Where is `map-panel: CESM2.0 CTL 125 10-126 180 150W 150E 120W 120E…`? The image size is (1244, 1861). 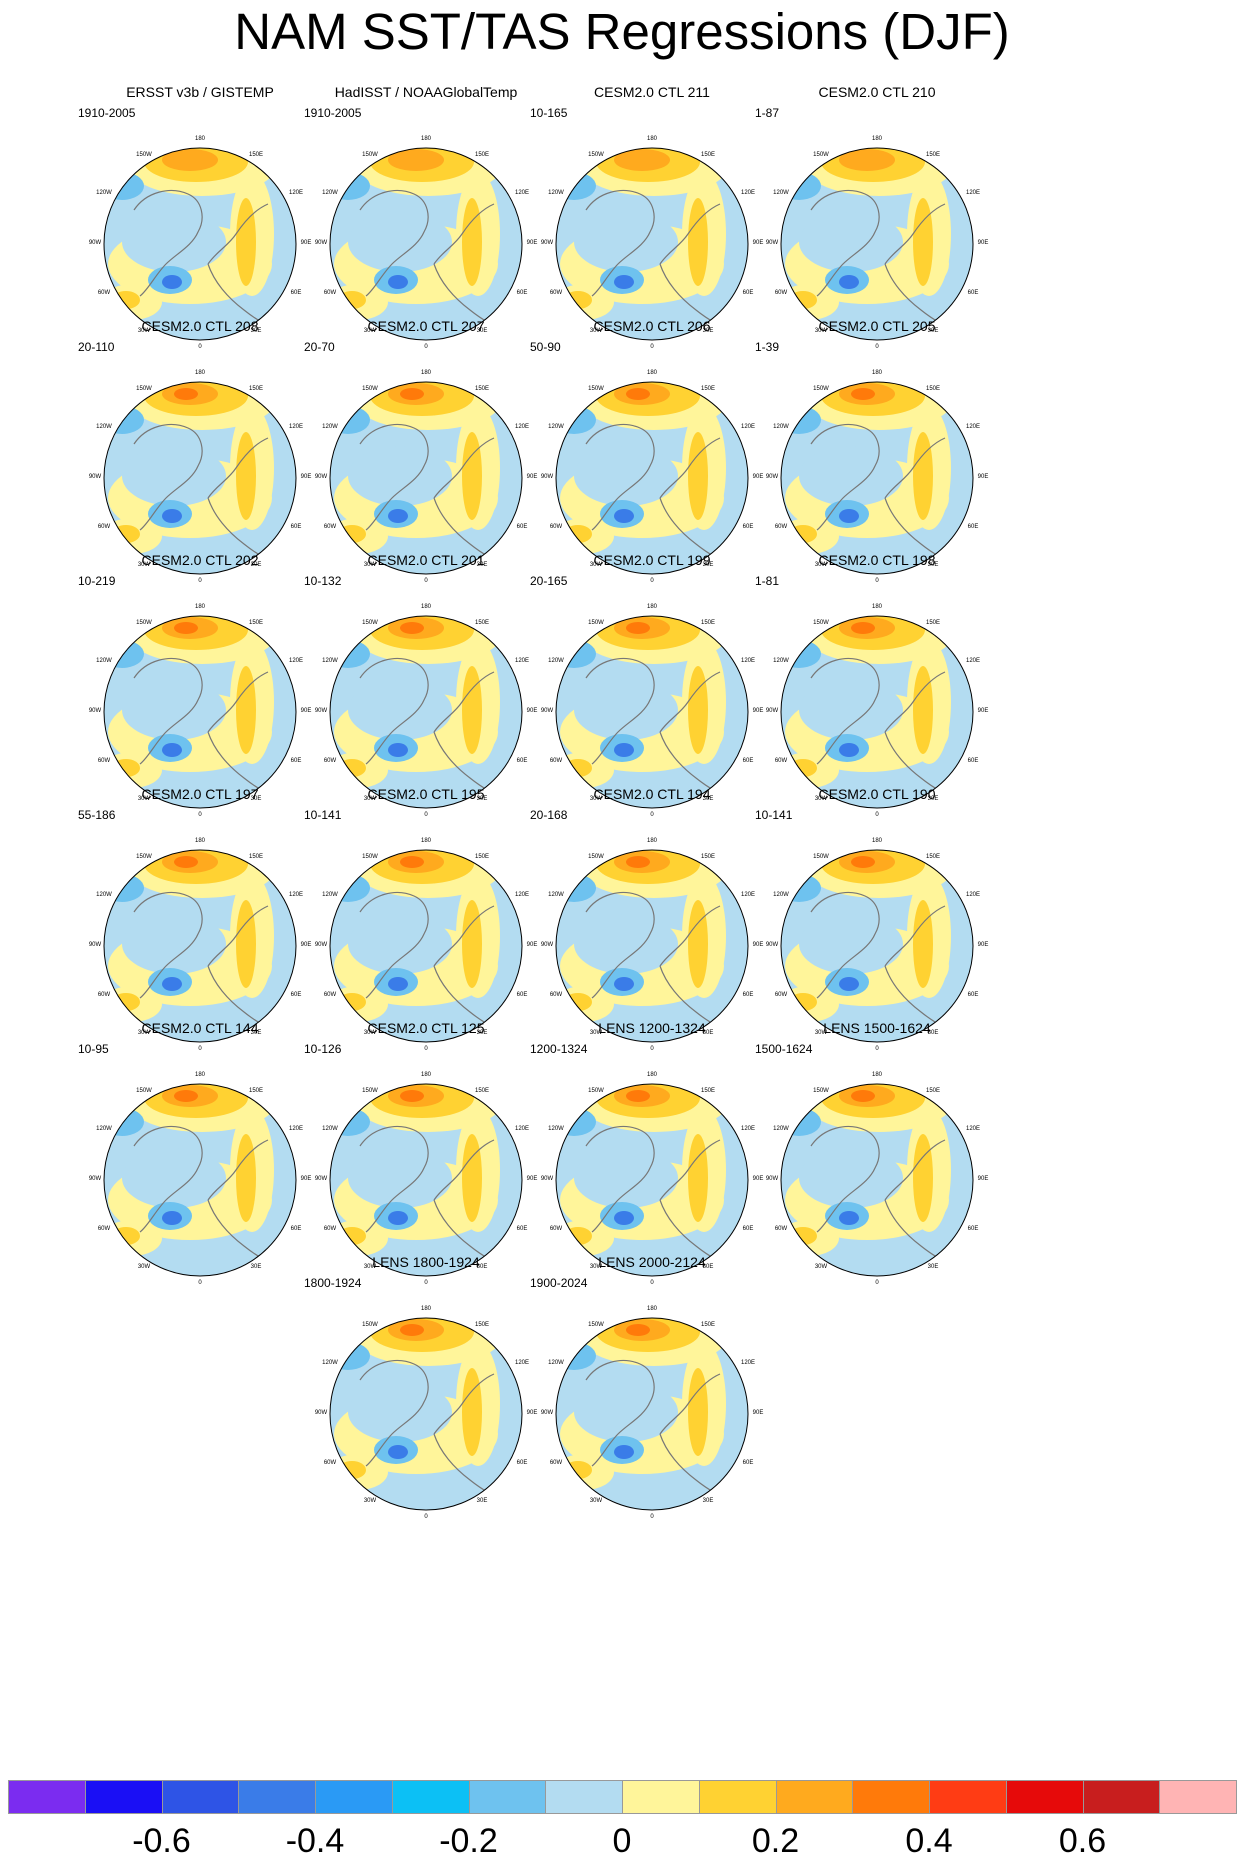
map-panel: CESM2.0 CTL 125 10-126 180 150W 150E 120W 120E… is located at coordinates (426, 1156).